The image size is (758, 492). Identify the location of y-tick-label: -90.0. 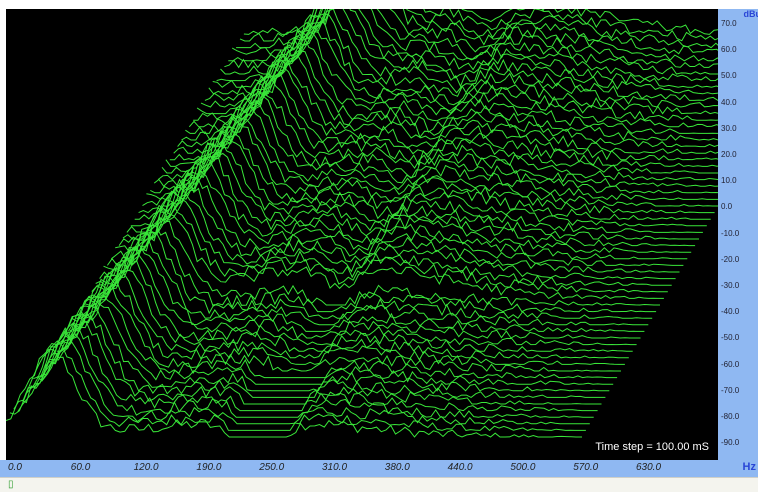
(730, 442).